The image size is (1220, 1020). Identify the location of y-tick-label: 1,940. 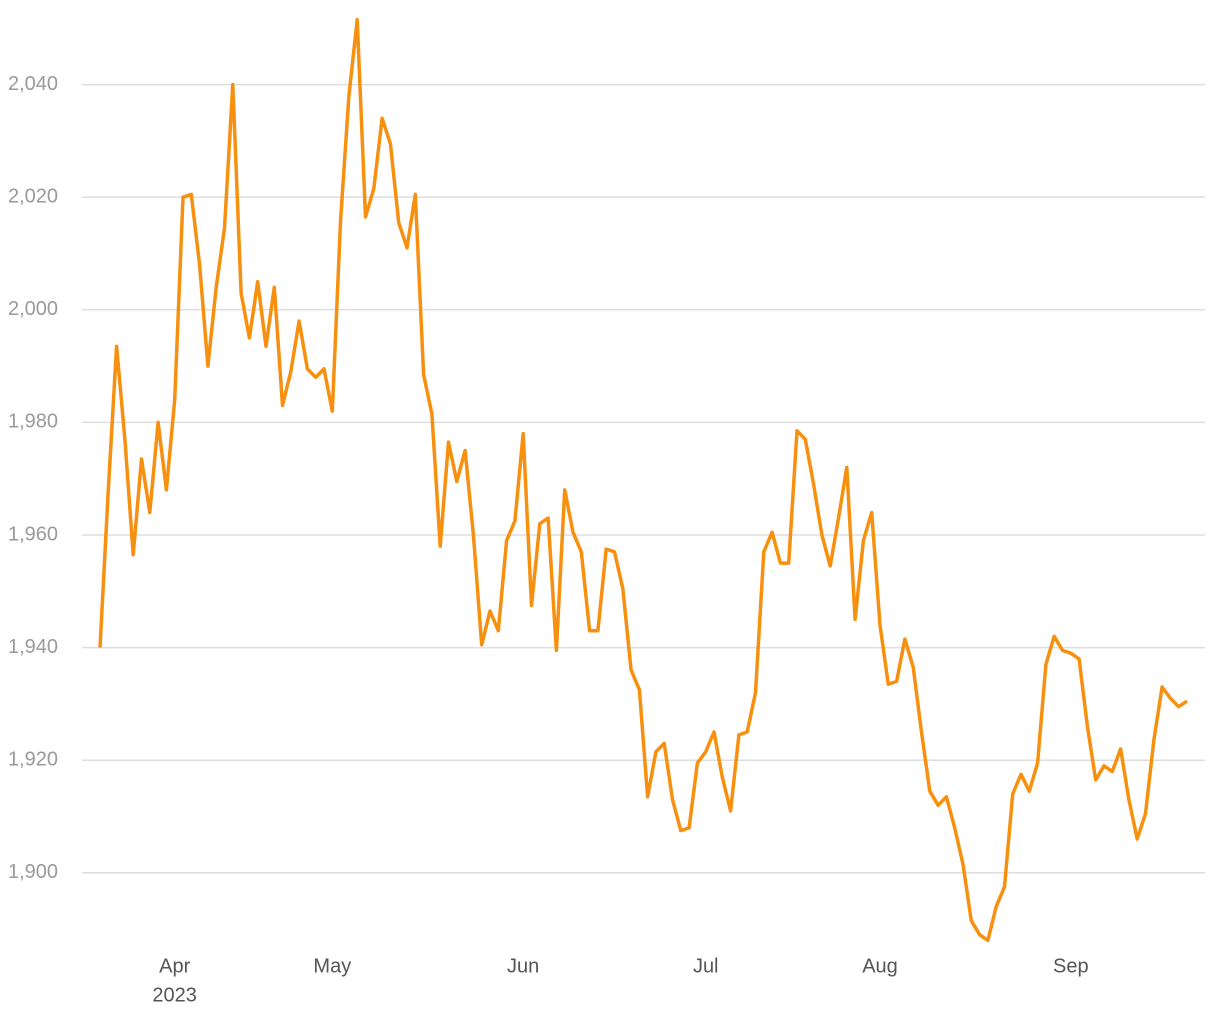
(33, 647).